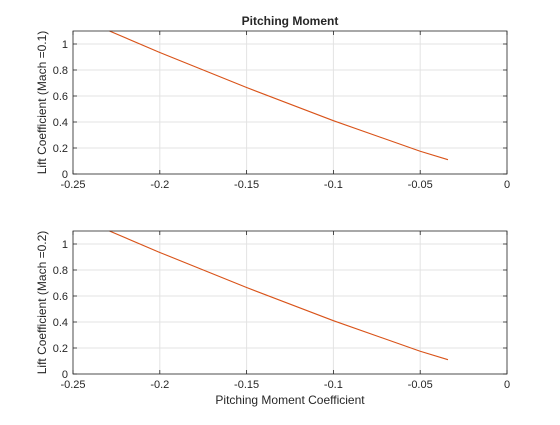 Image resolution: width=560 pixels, height=425 pixels. What do you see at coordinates (290, 400) in the screenshot?
I see `x-axis-label: Pitching Moment Coefficient` at bounding box center [290, 400].